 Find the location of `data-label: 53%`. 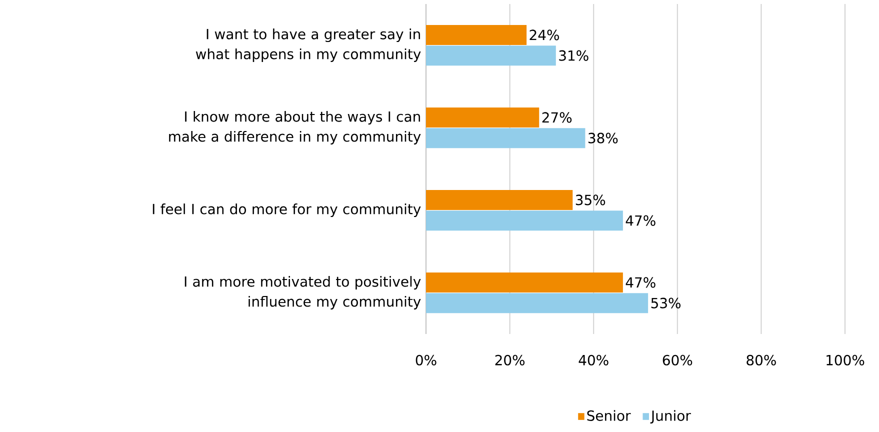

data-label: 53% is located at coordinates (665, 303).